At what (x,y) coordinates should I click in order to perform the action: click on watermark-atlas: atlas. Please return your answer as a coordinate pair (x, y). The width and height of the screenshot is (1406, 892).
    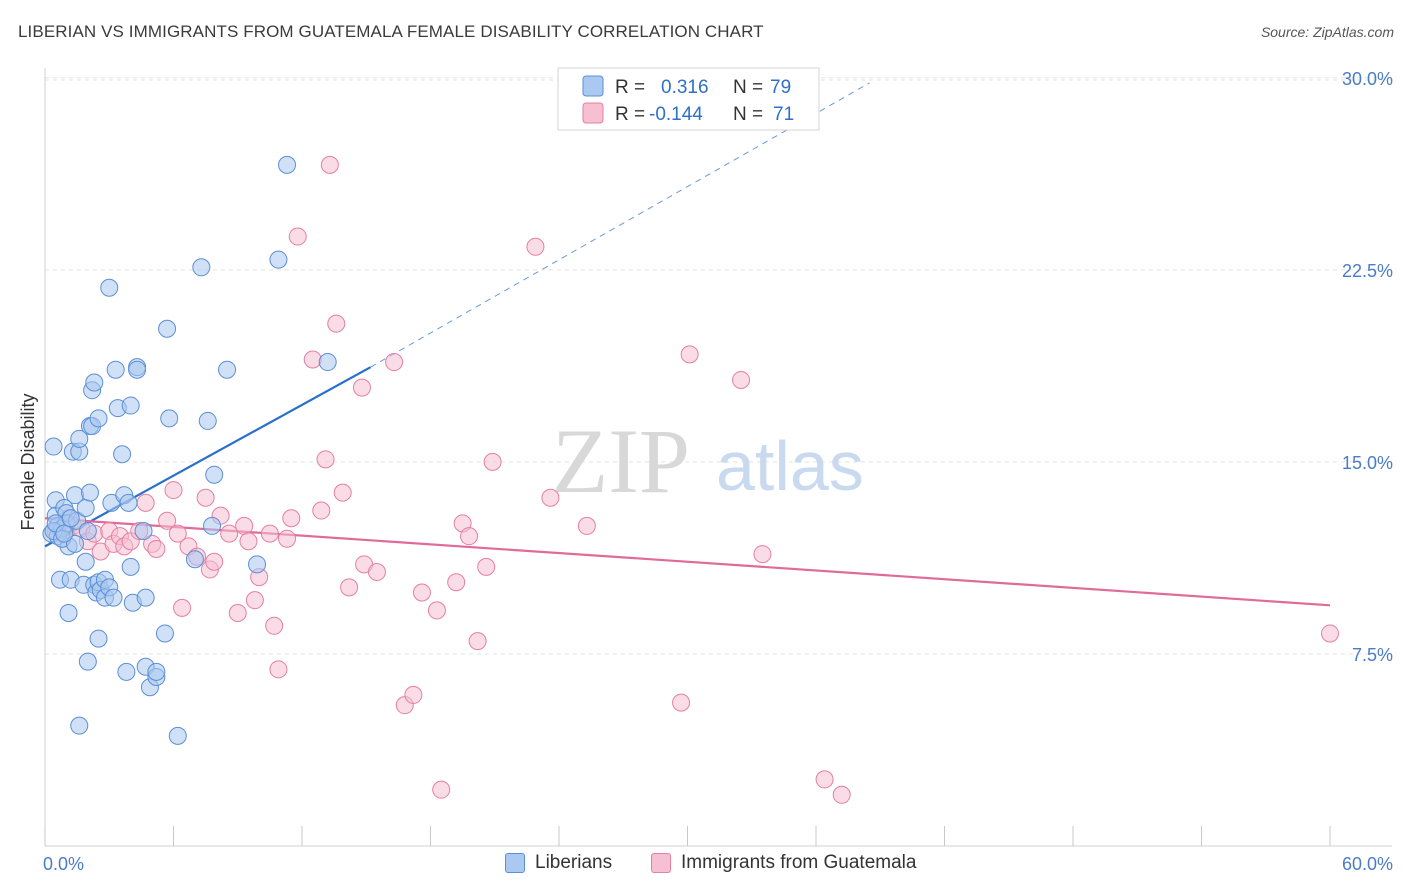
    Looking at the image, I should click on (790, 466).